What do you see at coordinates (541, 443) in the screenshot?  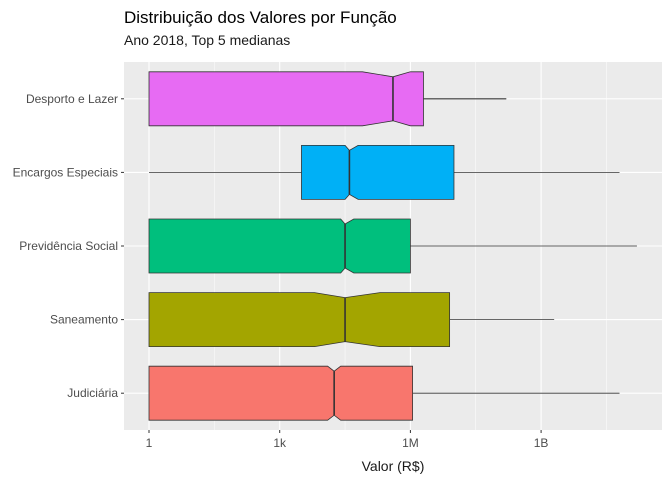 I see `x-tick-label: 1B` at bounding box center [541, 443].